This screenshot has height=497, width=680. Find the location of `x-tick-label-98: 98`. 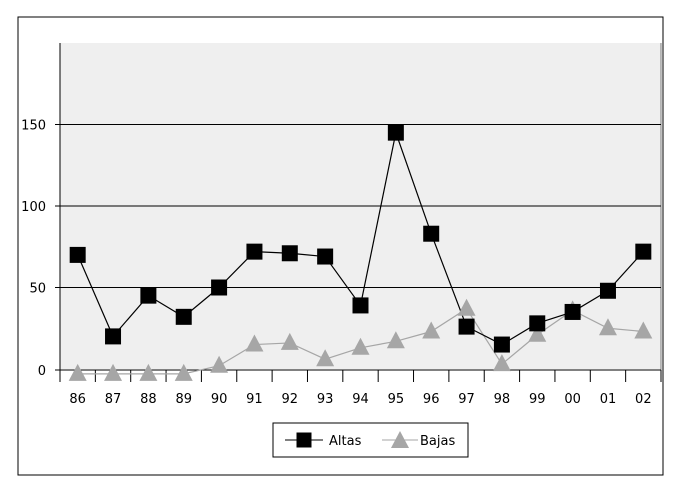

x-tick-label-98: 98 is located at coordinates (502, 399).